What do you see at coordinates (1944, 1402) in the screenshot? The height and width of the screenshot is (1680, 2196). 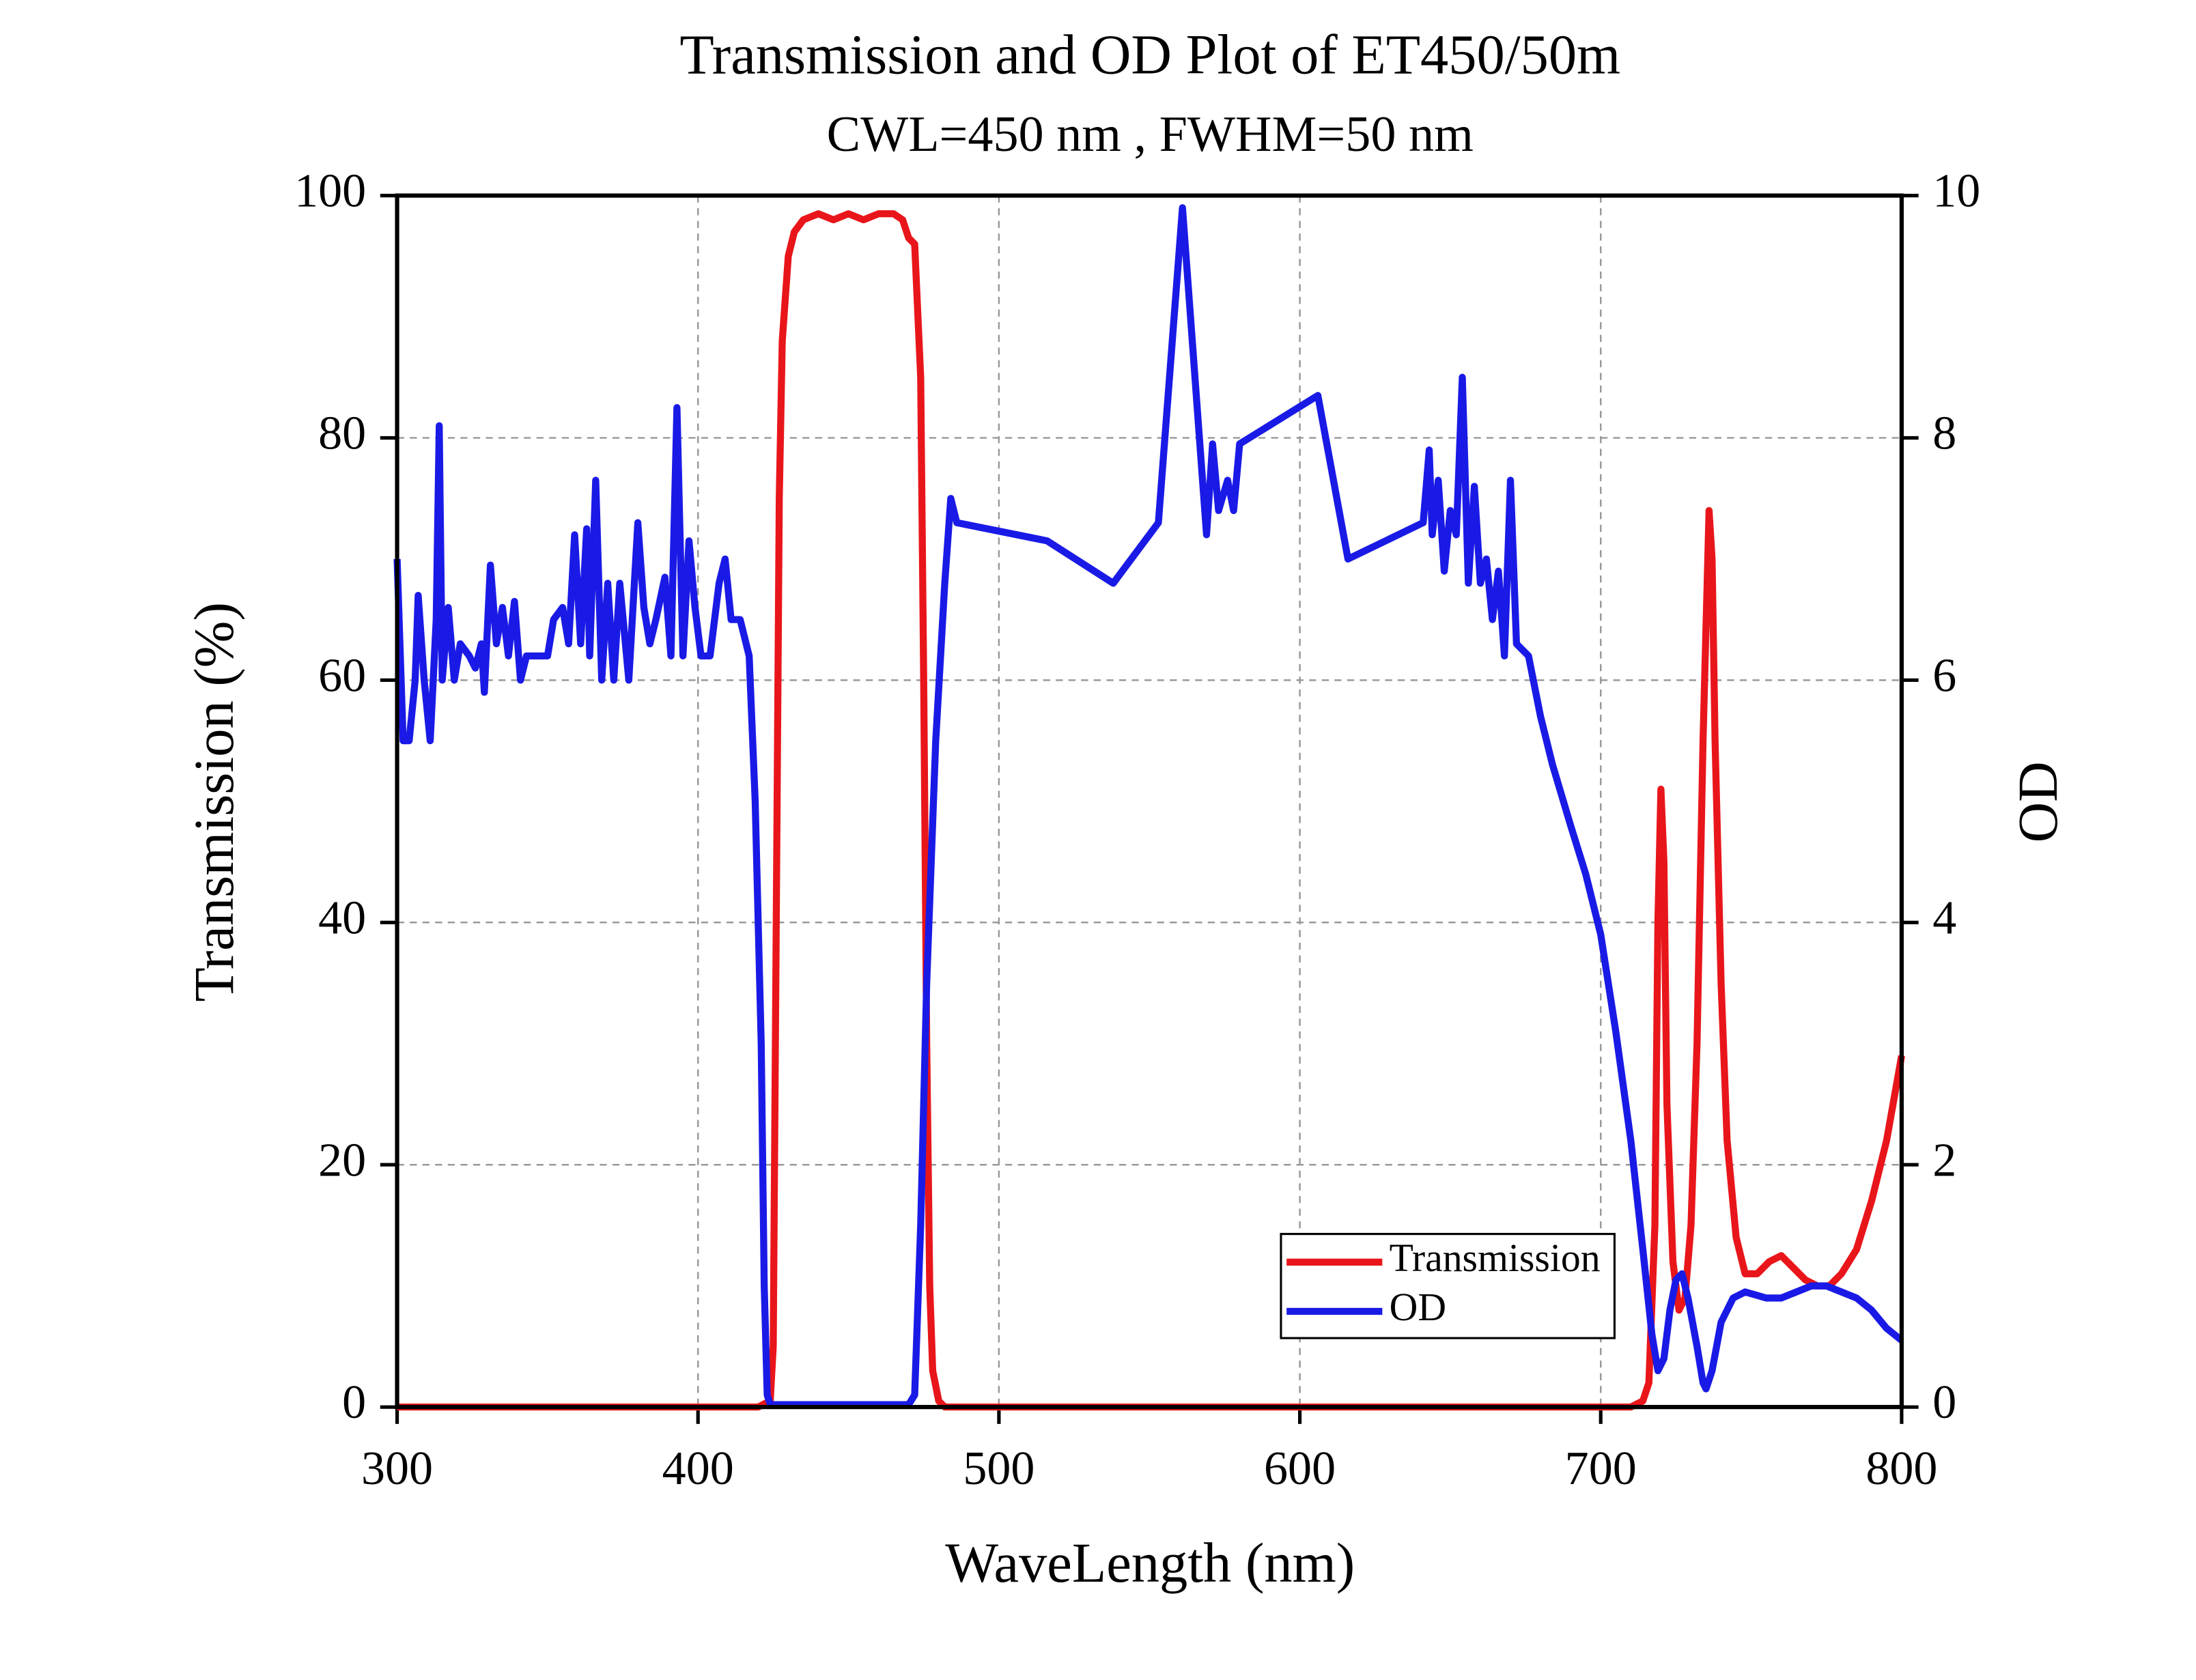 I see `y2-tick-label: 0` at bounding box center [1944, 1402].